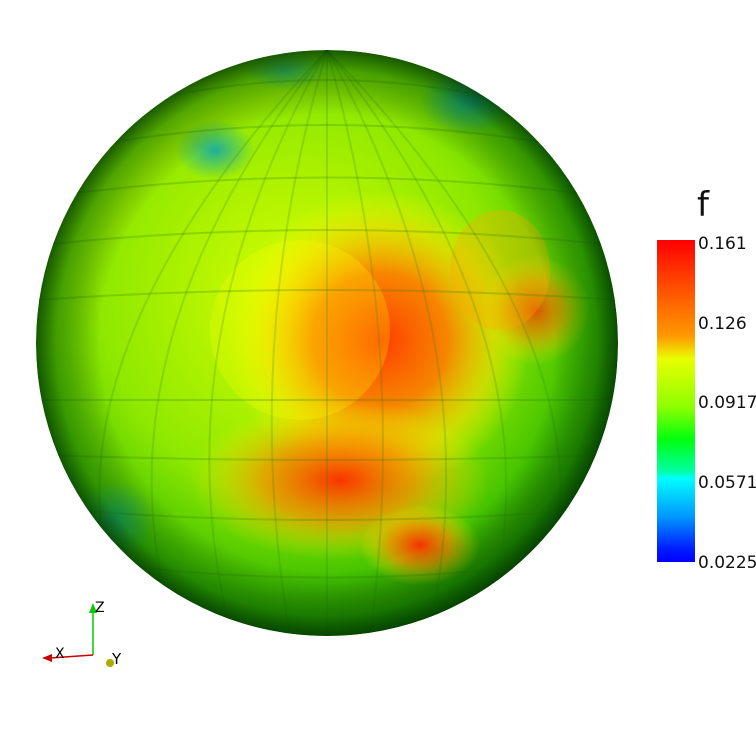  What do you see at coordinates (100, 608) in the screenshot?
I see `axis-label-z: Z` at bounding box center [100, 608].